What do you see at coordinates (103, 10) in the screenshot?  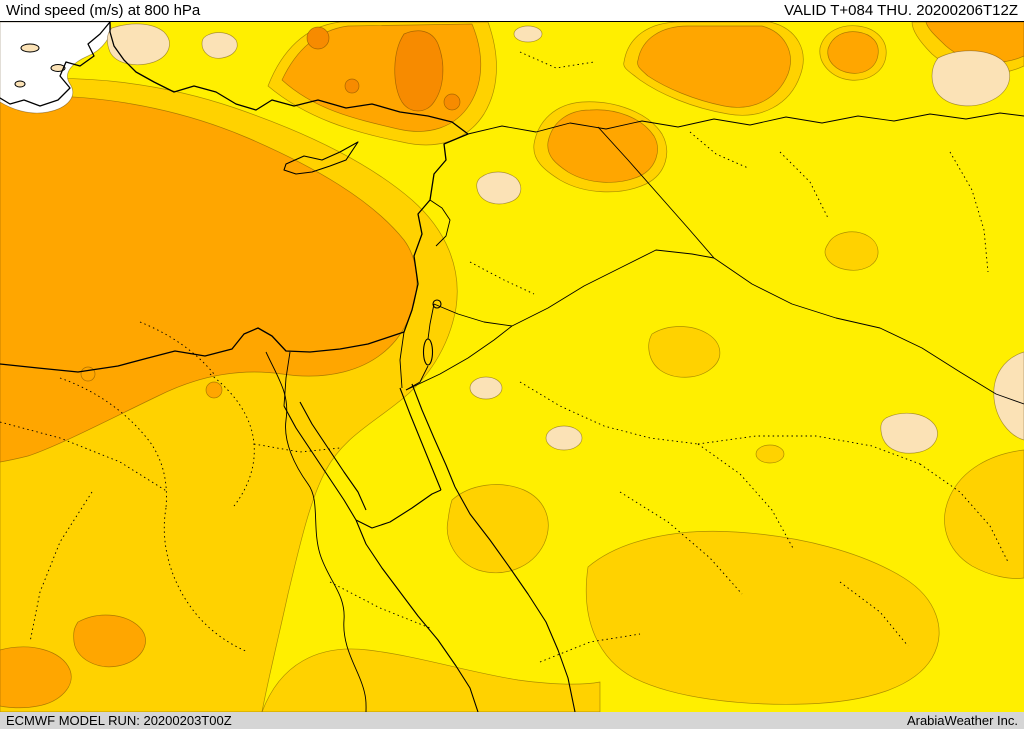 I see `map-title: Wind speed (m/s) at 800 hPa` at bounding box center [103, 10].